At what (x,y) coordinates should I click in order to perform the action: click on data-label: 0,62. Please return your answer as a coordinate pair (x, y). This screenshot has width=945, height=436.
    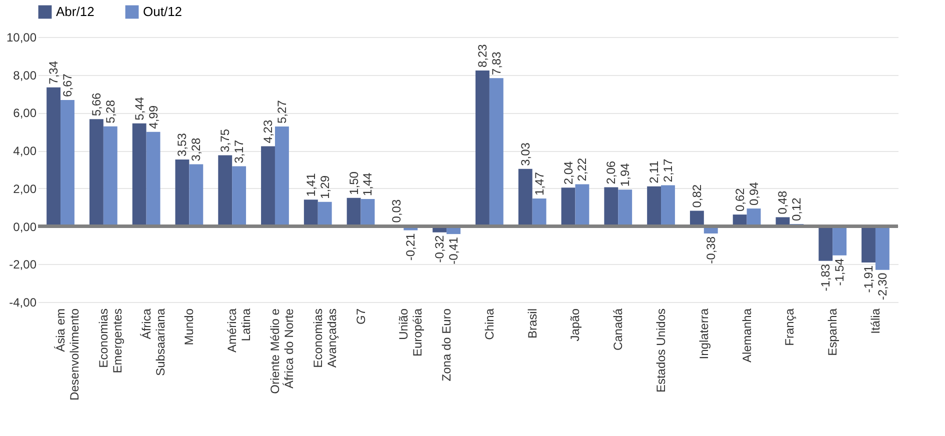
    Looking at the image, I should click on (739, 200).